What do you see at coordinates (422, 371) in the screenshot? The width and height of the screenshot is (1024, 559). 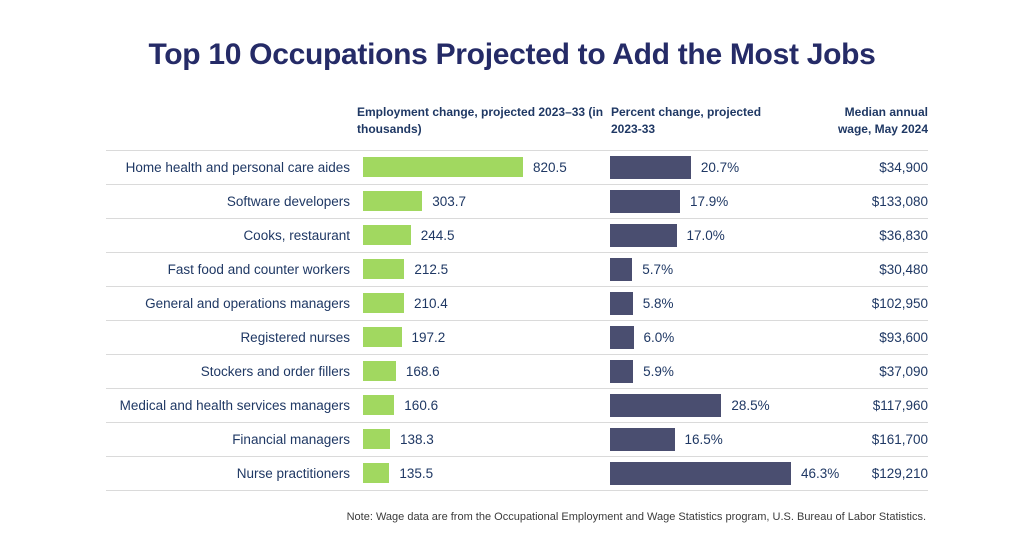 I see `employment-change-value: 168.6` at bounding box center [422, 371].